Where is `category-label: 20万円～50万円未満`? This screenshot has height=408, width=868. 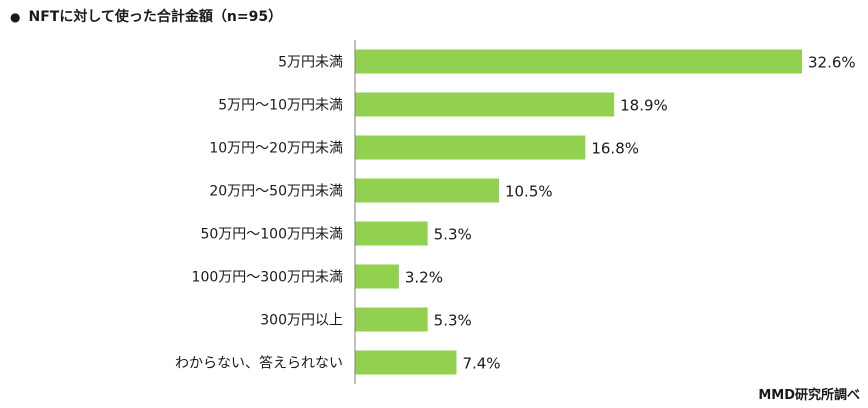 category-label: 20万円～50万円未満 is located at coordinates (276, 192).